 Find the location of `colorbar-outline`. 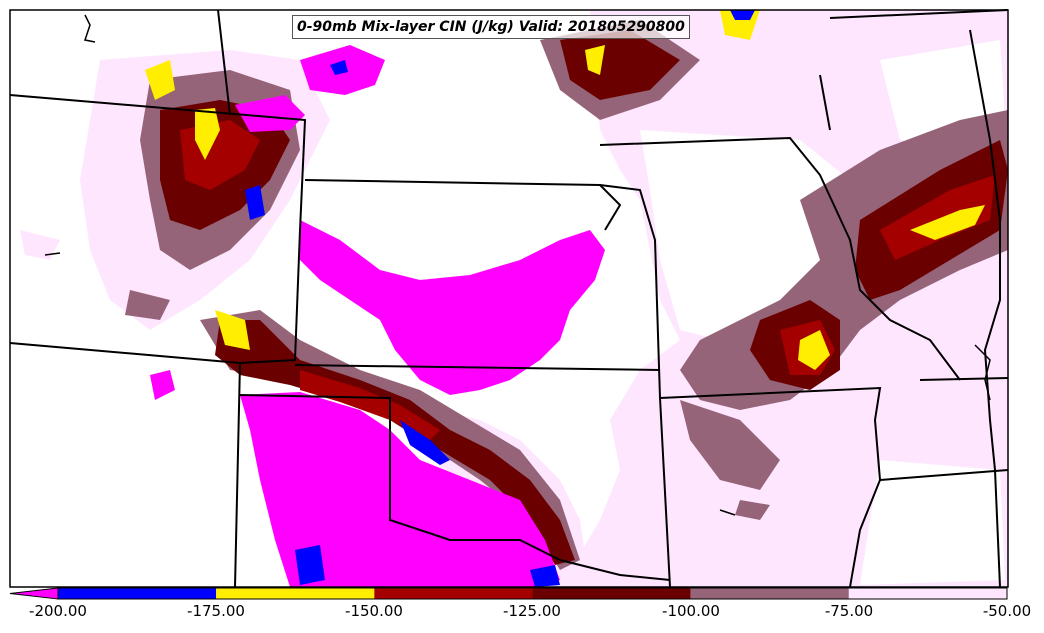

colorbar-outline is located at coordinates (532, 593).